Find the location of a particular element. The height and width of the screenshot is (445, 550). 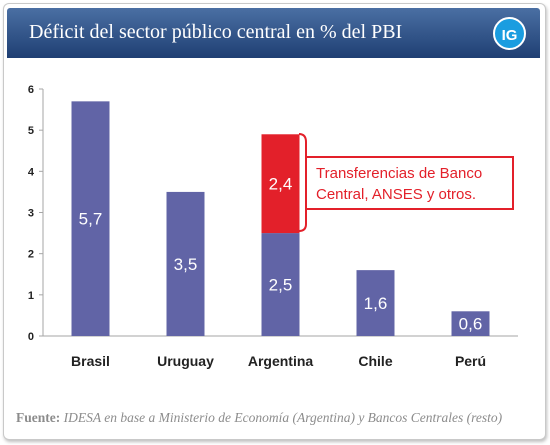

annotation-line1: Transferencias de Banco is located at coordinates (399, 173).